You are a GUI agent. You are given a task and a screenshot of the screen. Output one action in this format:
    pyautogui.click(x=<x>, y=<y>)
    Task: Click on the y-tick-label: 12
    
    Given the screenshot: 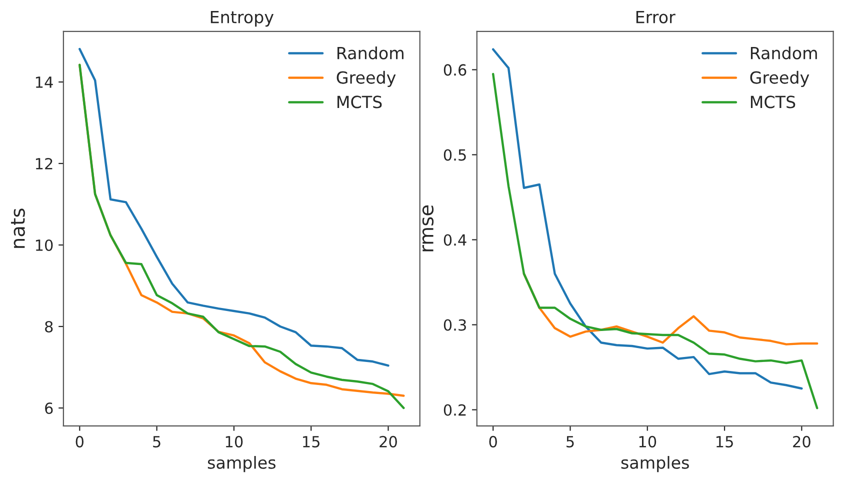 What is the action you would take?
    pyautogui.click(x=44, y=164)
    